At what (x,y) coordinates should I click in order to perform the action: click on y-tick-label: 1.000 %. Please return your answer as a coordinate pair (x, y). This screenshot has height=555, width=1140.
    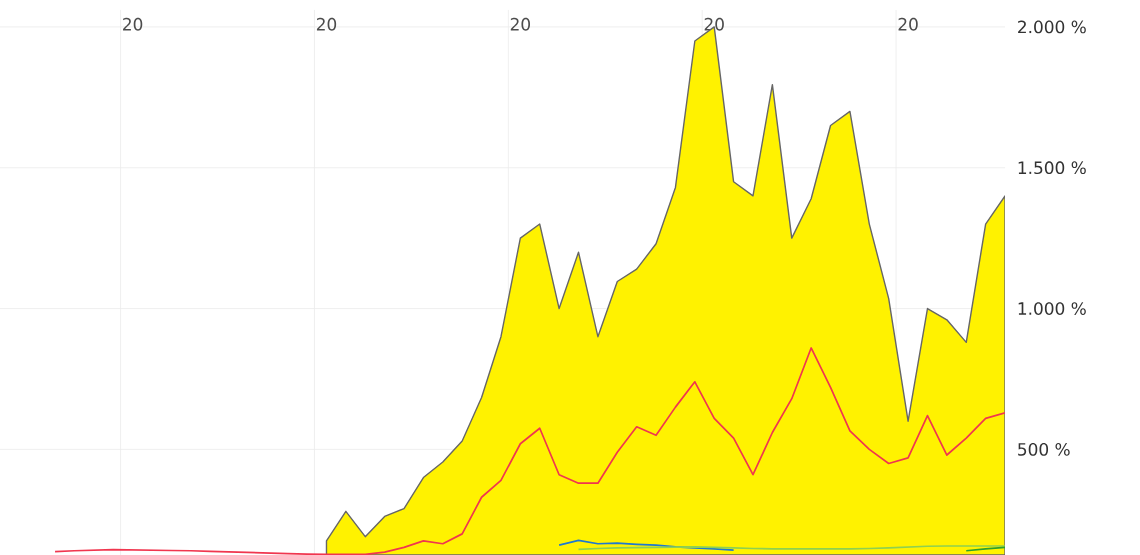
    Looking at the image, I should click on (1052, 308).